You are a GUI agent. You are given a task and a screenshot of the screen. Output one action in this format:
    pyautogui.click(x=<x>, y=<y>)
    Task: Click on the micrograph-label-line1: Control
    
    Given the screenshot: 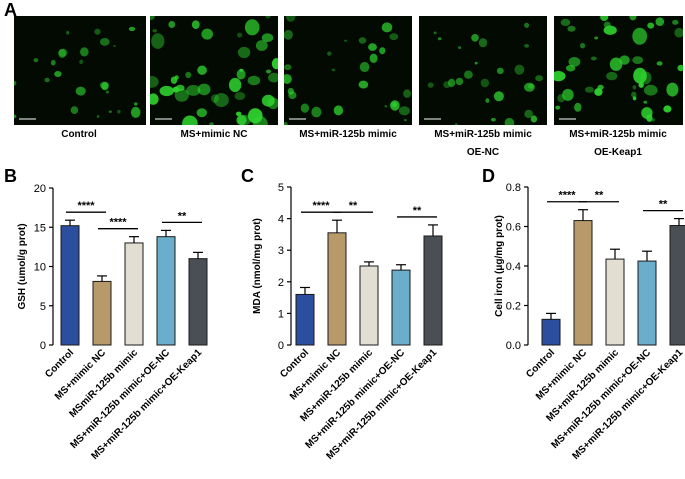 What is the action you would take?
    pyautogui.click(x=79, y=134)
    